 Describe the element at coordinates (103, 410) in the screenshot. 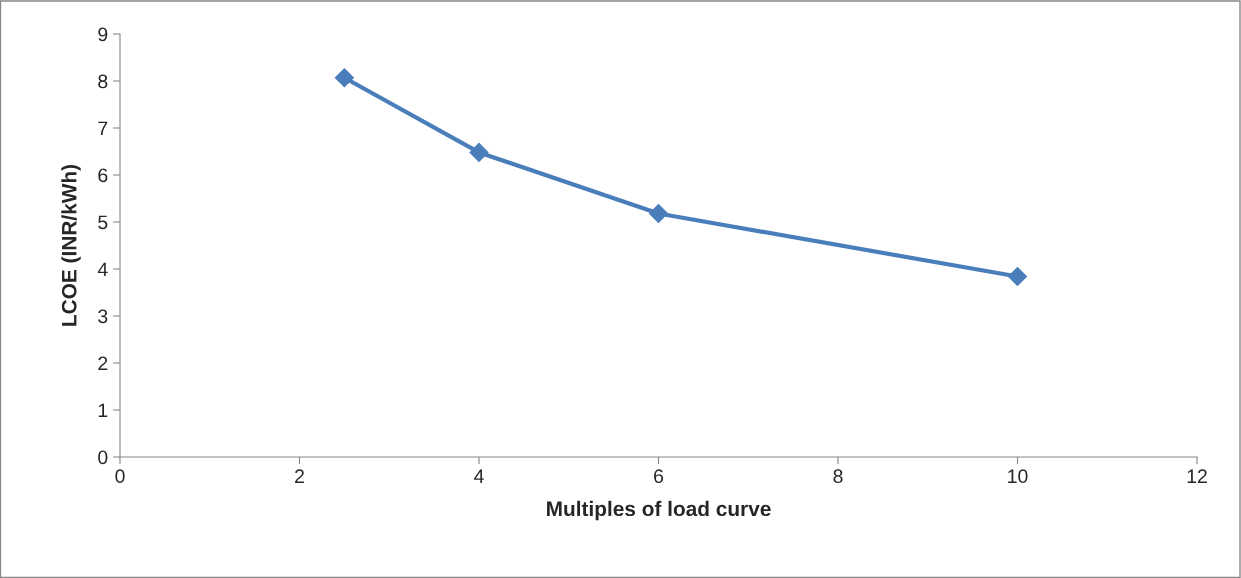

I see `y-tick-label: 1` at that location.